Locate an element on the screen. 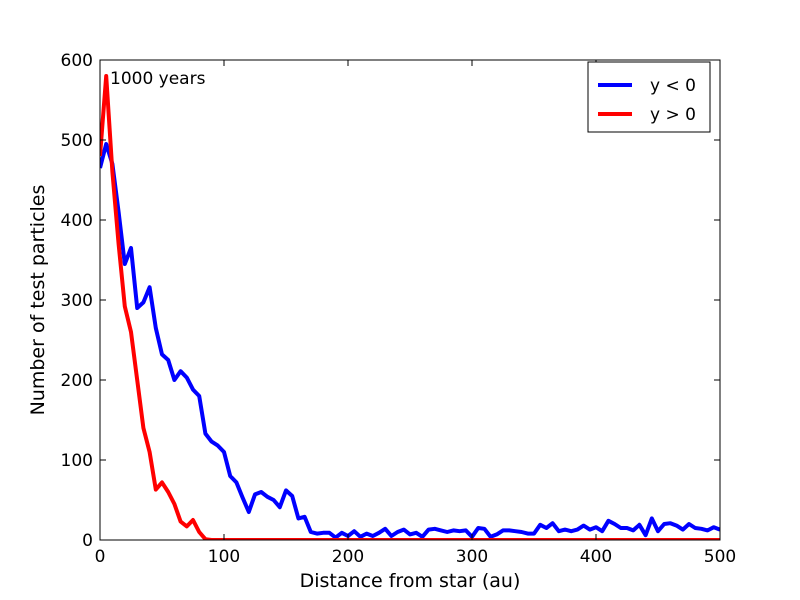  y-tick-label: 0 is located at coordinates (87, 541).